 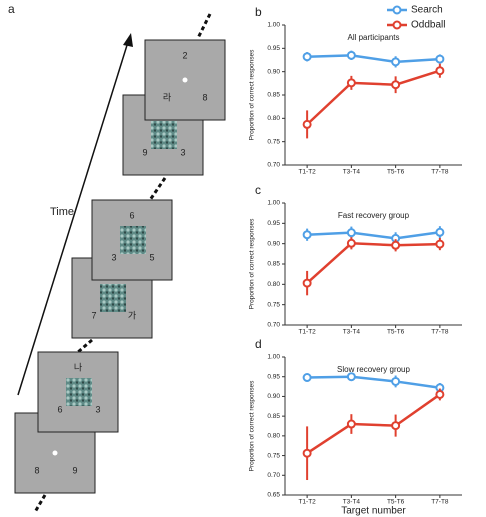 What do you see at coordinates (373, 511) in the screenshot?
I see `x-axis-label: Target number` at bounding box center [373, 511].